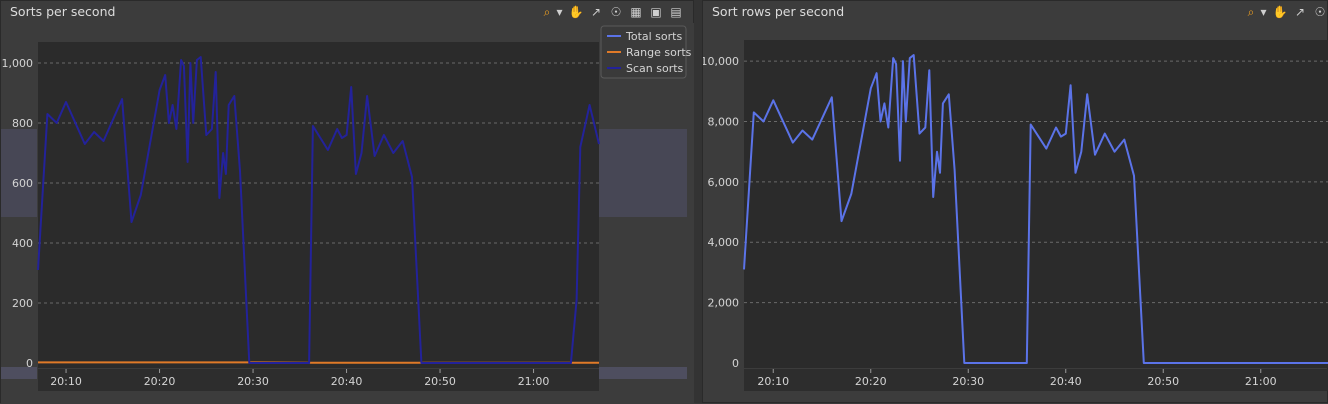 This screenshot has height=404, width=1328. Describe the element at coordinates (655, 68) in the screenshot. I see `legend-label: Scan sorts` at that location.